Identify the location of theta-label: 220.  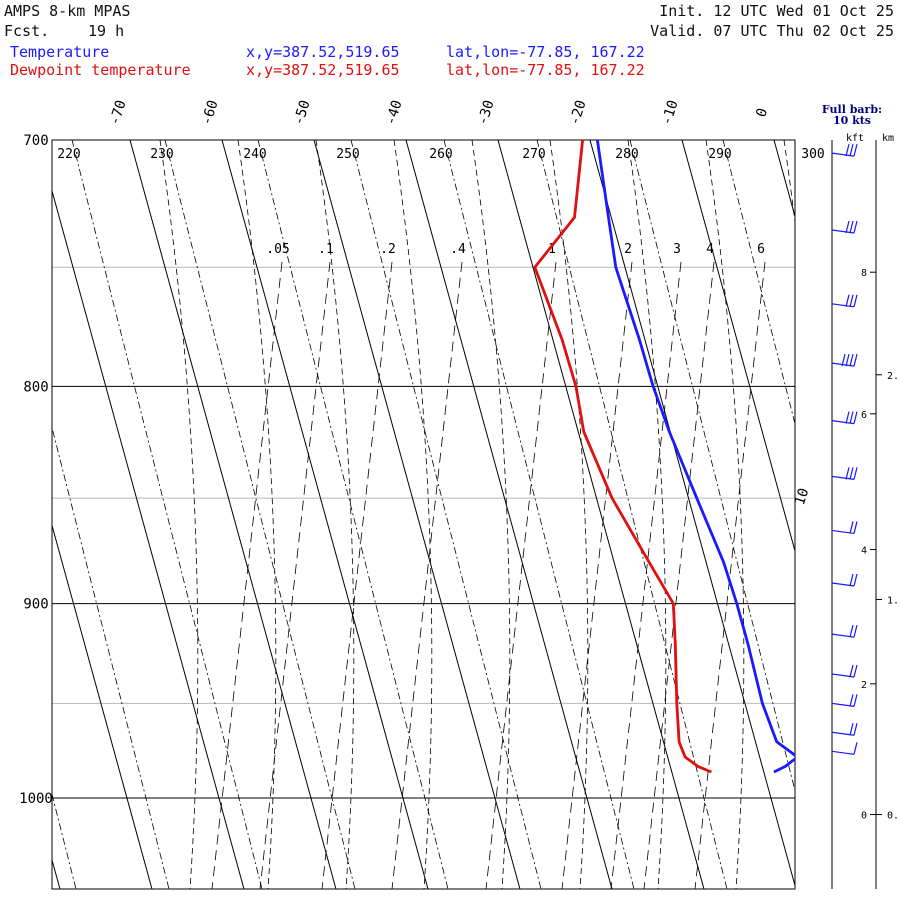
(68, 154).